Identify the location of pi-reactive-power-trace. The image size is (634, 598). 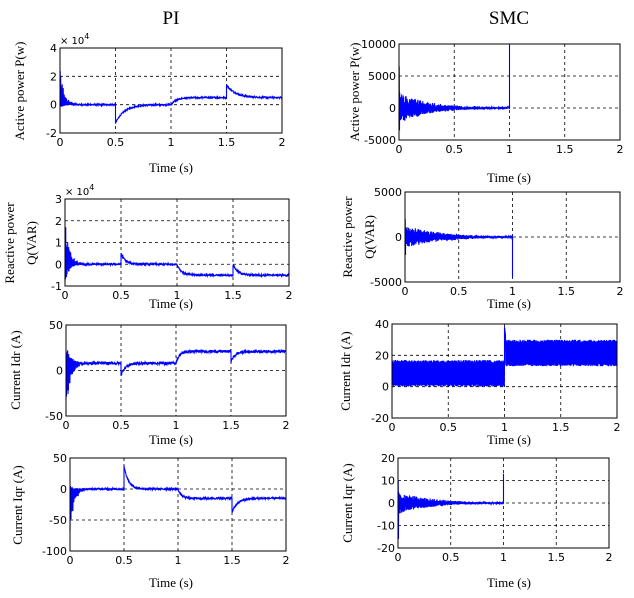
(177, 254).